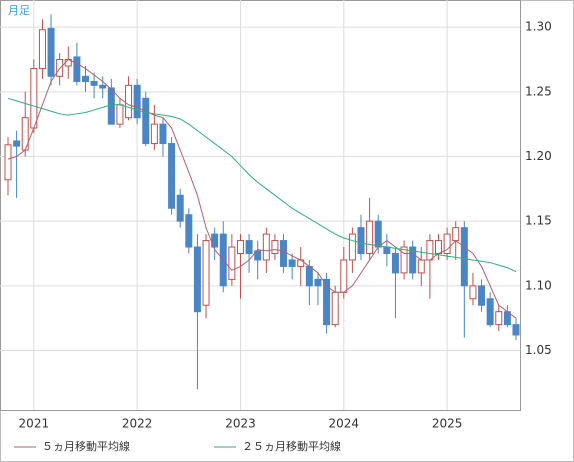 The image size is (574, 462). Describe the element at coordinates (538, 156) in the screenshot. I see `y-tick-label: 1.20` at that location.